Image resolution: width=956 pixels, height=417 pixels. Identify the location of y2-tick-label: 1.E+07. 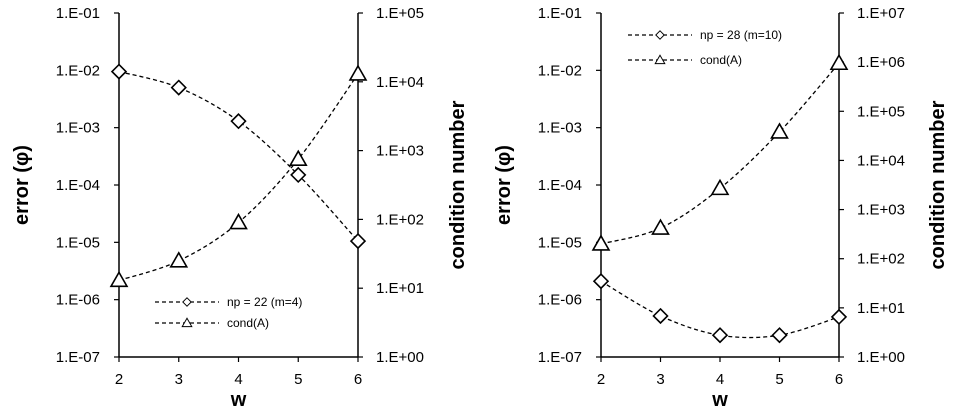
(881, 13).